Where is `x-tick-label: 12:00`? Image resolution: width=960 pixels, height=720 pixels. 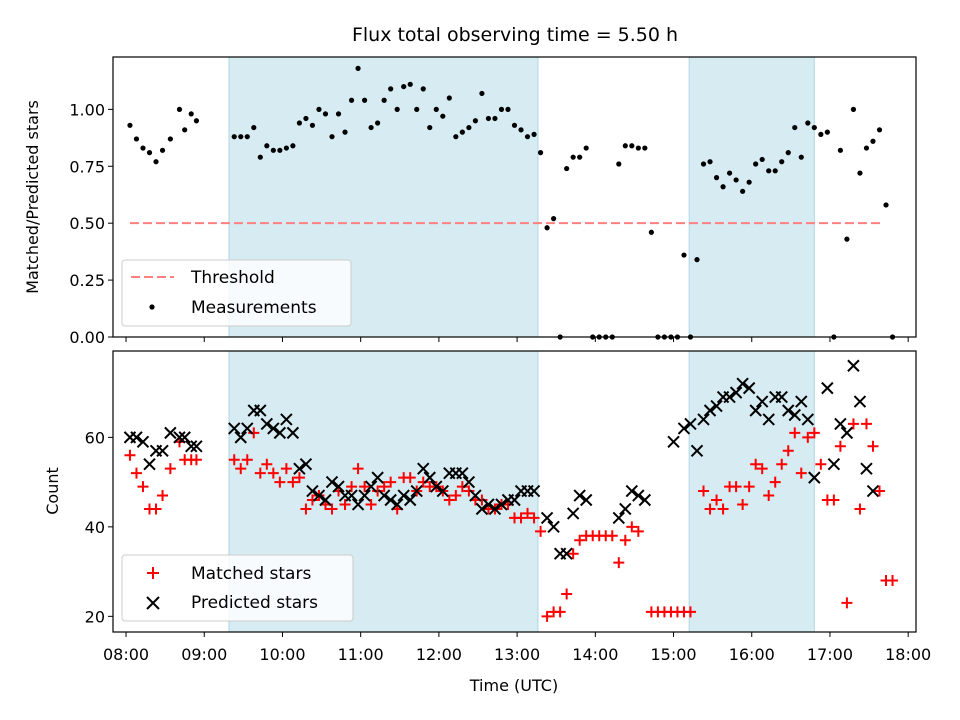
x-tick-label: 12:00 is located at coordinates (439, 654).